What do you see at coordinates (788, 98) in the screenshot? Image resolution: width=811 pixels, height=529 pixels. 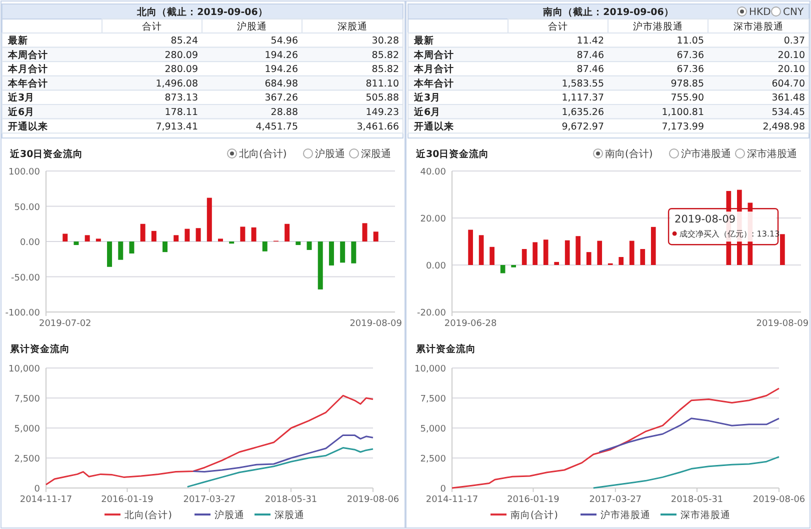 I see `text: 361.48` at bounding box center [788, 98].